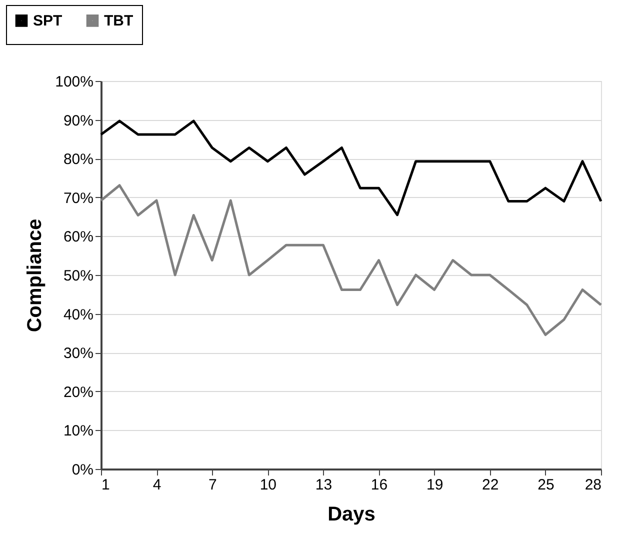 This screenshot has height=538, width=617. Describe the element at coordinates (351, 168) in the screenshot. I see `line-series` at that location.